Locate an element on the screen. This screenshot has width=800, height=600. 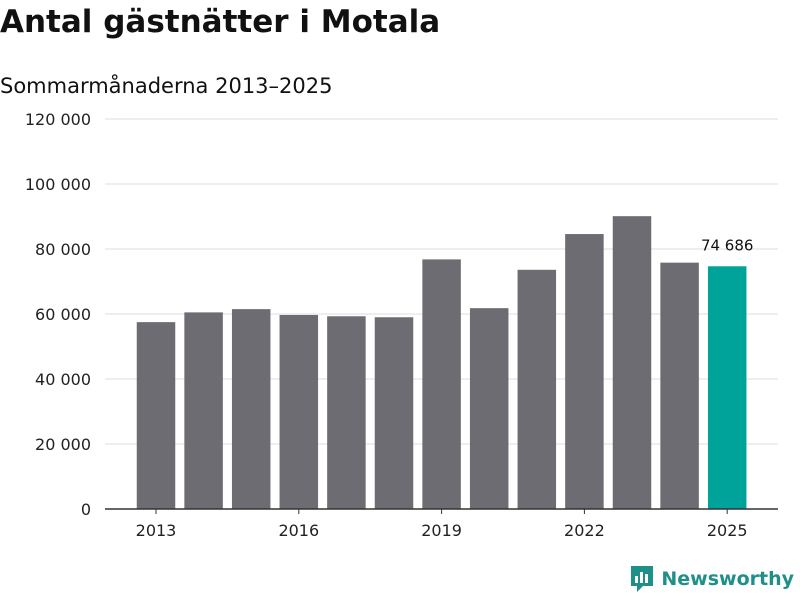
y-tick-label: 60 000 is located at coordinates (63, 314).